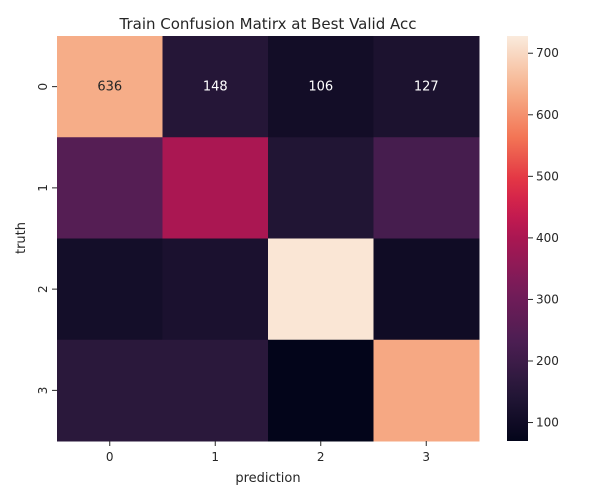  What do you see at coordinates (43, 188) in the screenshot?
I see `y-tick-label: 1` at bounding box center [43, 188].